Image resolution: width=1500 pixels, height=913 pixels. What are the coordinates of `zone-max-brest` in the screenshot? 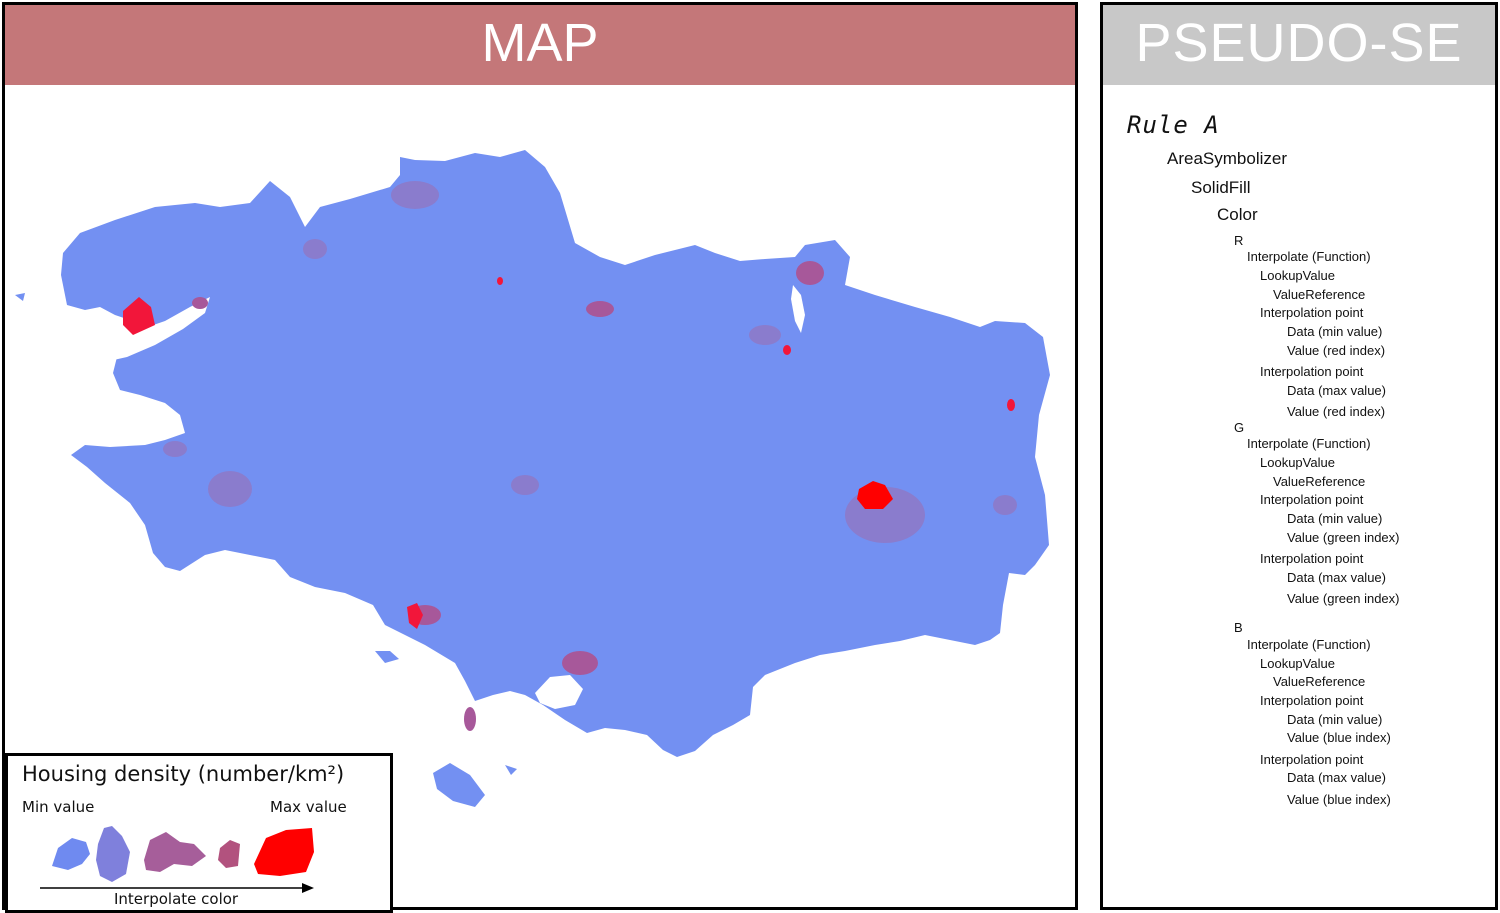 It's located at (139, 316).